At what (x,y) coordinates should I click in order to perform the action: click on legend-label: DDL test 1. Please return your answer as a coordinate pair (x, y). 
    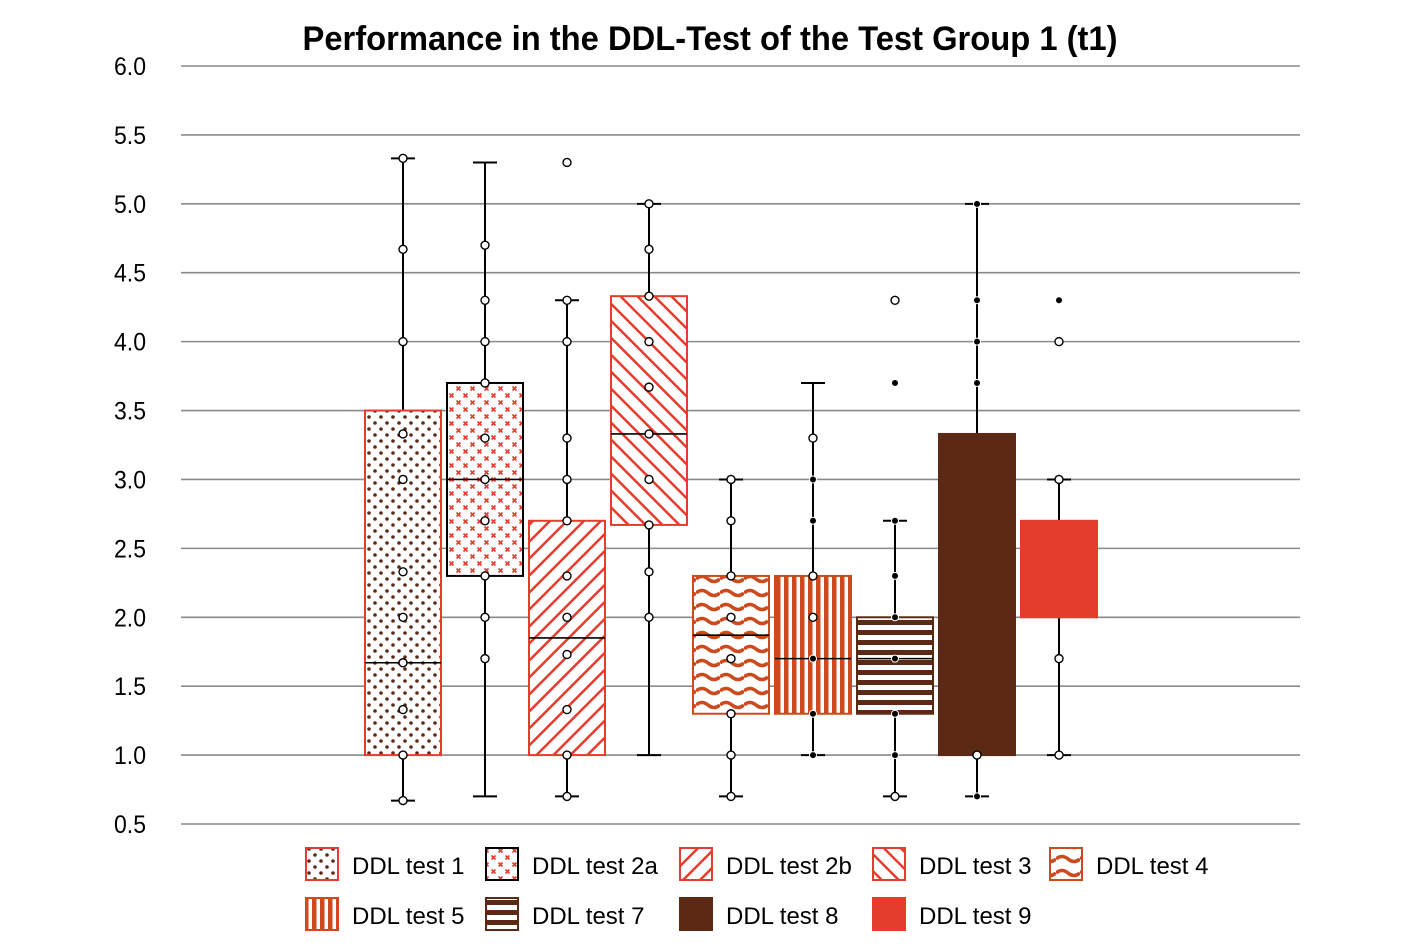
    Looking at the image, I should click on (408, 866).